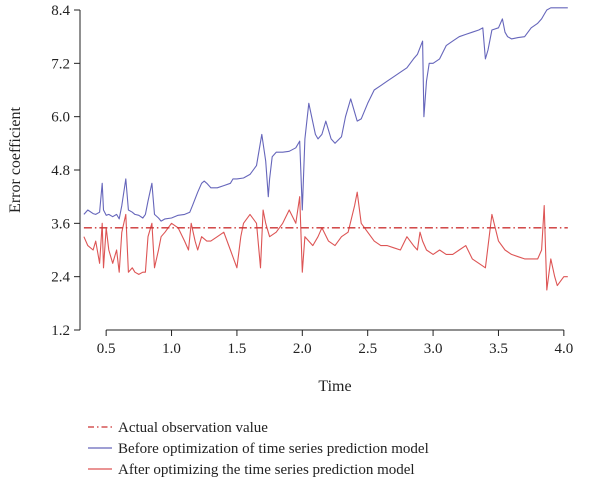 The width and height of the screenshot is (600, 488). Describe the element at coordinates (60, 11) in the screenshot. I see `y-tick-label: 8.4` at that location.